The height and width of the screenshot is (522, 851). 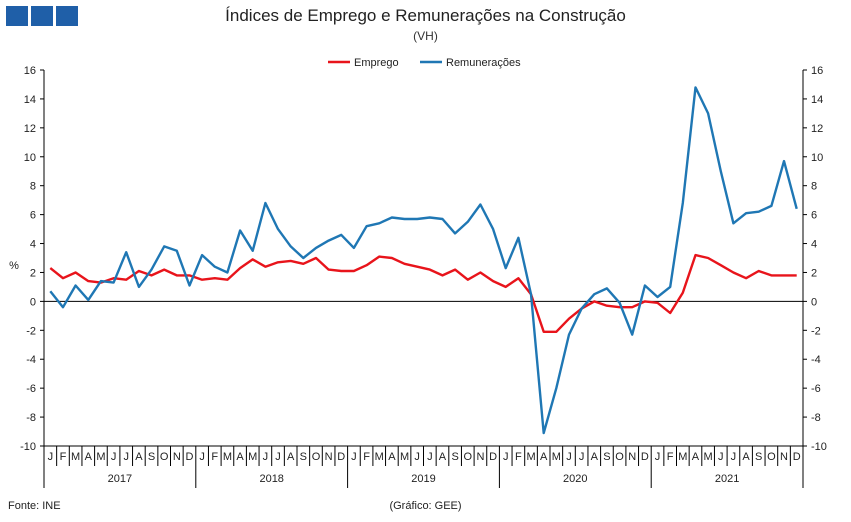 I want to click on y-tick-label-left: 4, so click(x=33, y=245).